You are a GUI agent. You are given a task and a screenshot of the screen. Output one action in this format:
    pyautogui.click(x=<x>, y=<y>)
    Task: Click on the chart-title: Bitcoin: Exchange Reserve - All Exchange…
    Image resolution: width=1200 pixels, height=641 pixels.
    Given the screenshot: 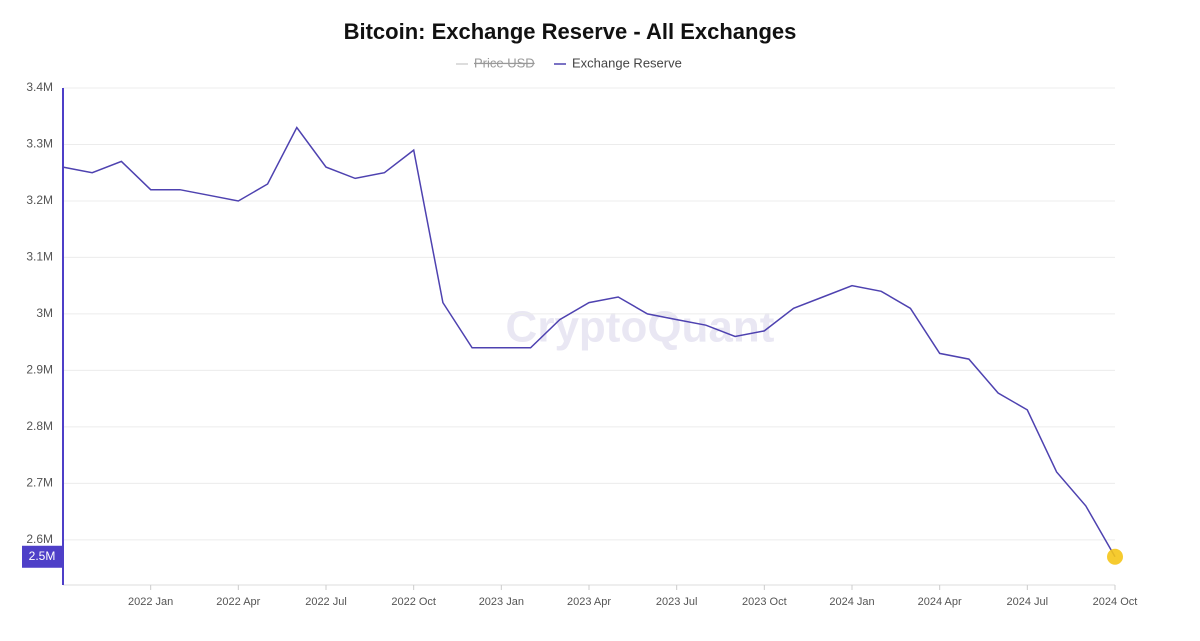 What is the action you would take?
    pyautogui.click(x=570, y=31)
    